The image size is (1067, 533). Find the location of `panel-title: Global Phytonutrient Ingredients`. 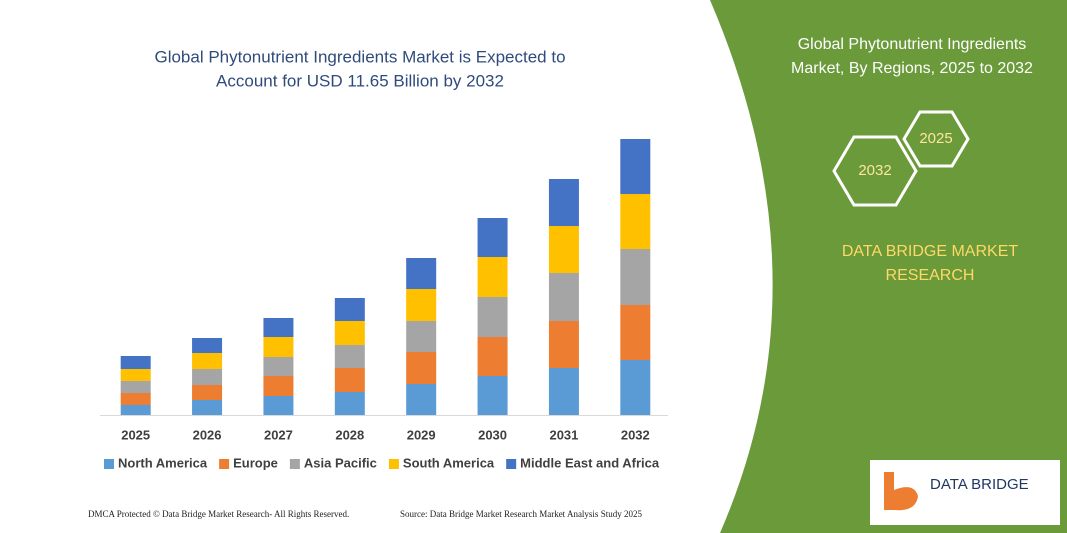

panel-title: Global Phytonutrient Ingredients is located at coordinates (912, 44).